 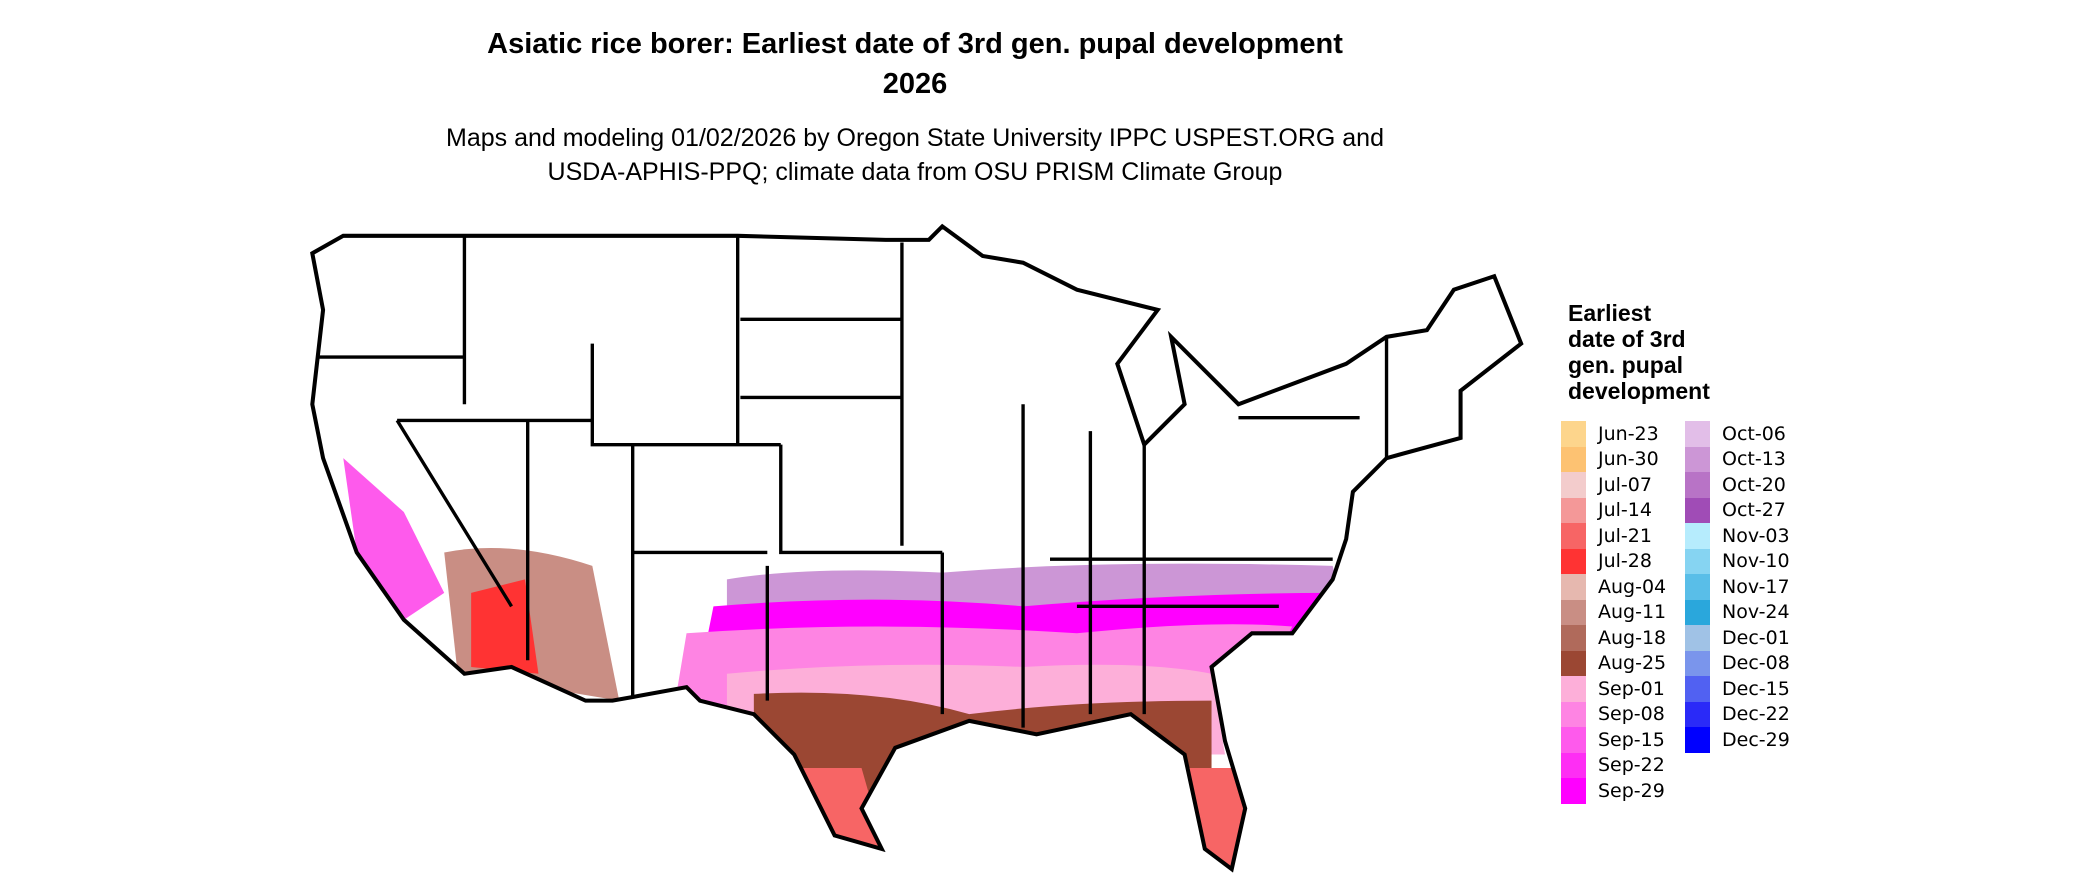 I want to click on legend-label: Jun-23, so click(x=1628, y=433).